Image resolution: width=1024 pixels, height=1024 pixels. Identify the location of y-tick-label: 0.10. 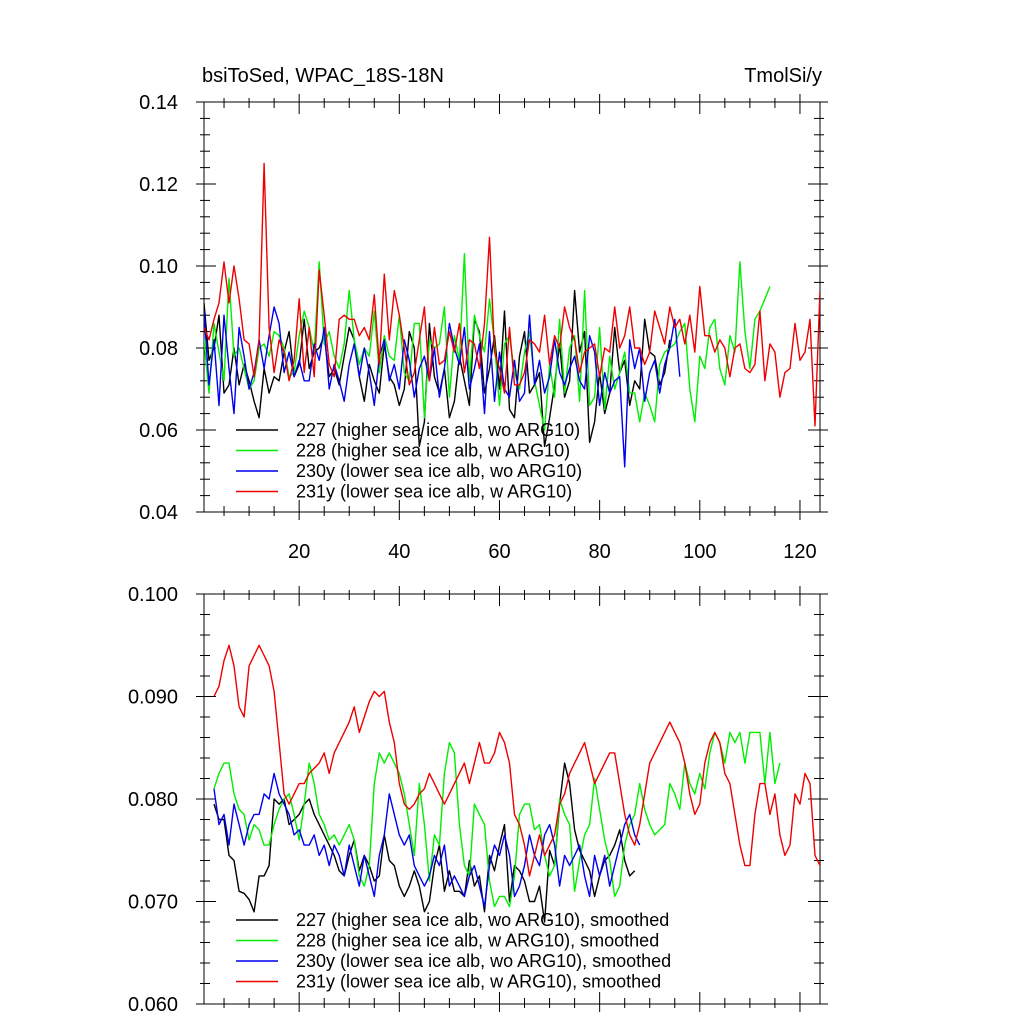
(158, 267).